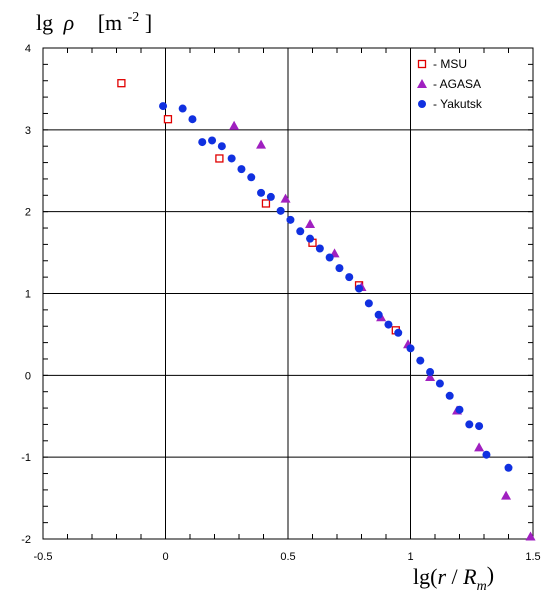  I want to click on y-axis-title-base: lg, so click(44, 22).